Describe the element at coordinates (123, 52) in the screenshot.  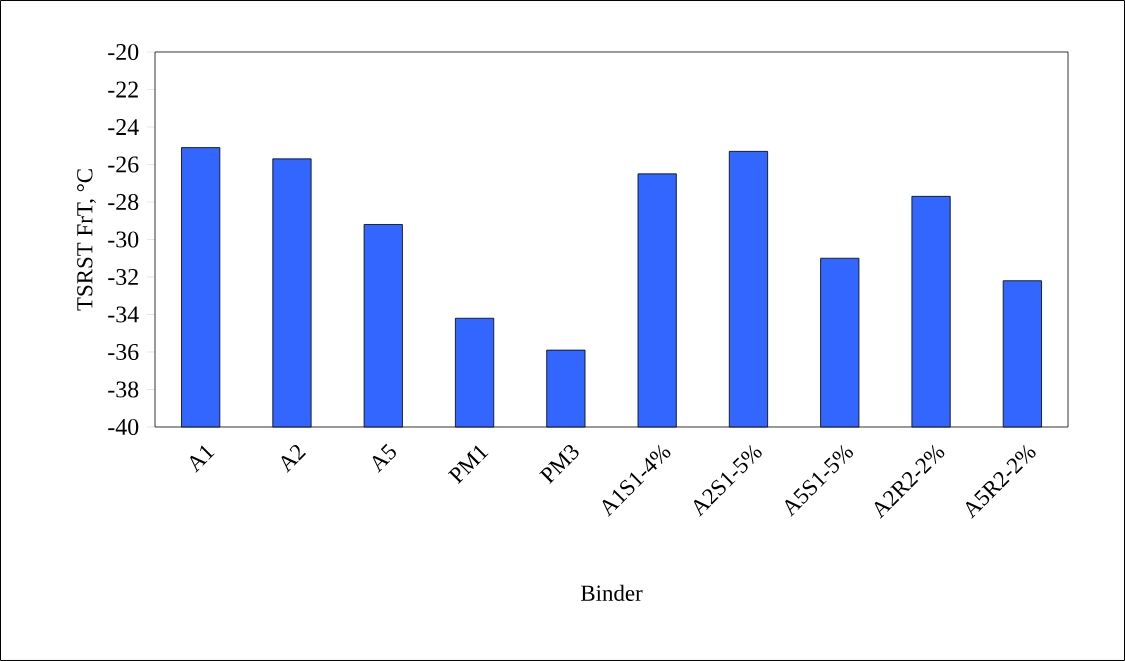
I see `y-tick-label: -20` at that location.